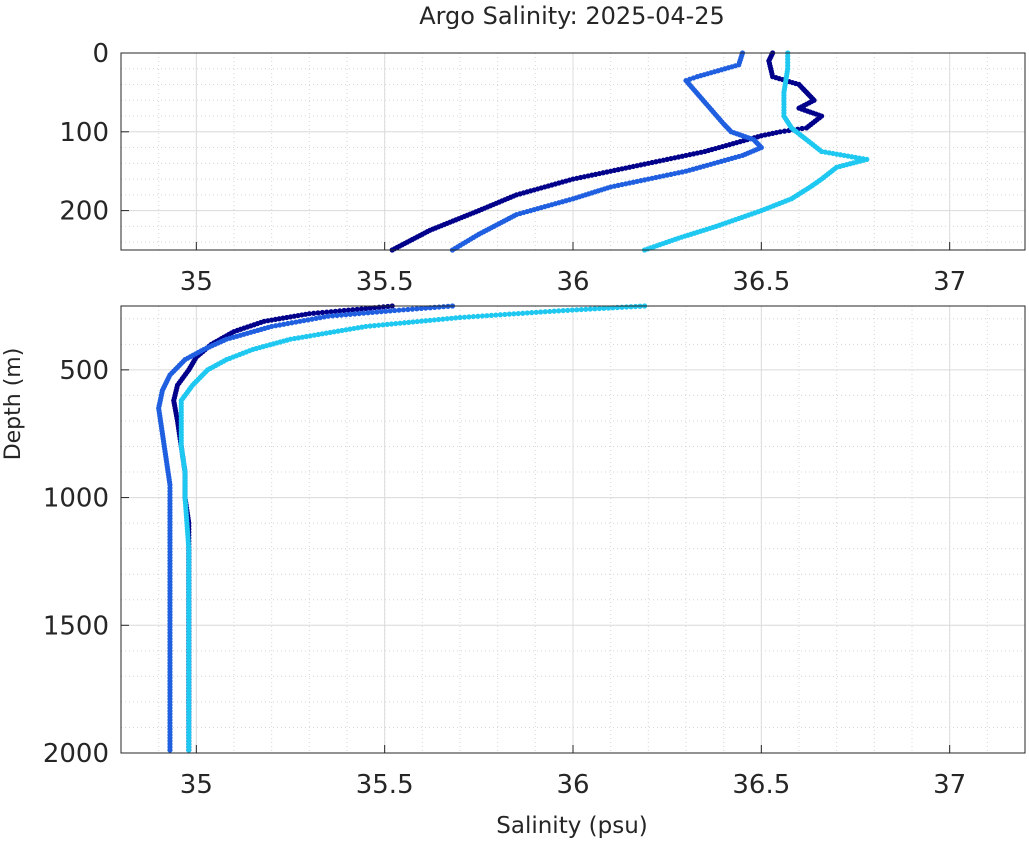 The height and width of the screenshot is (841, 1029). Describe the element at coordinates (76, 754) in the screenshot. I see `y-tick-label: 2000` at that location.